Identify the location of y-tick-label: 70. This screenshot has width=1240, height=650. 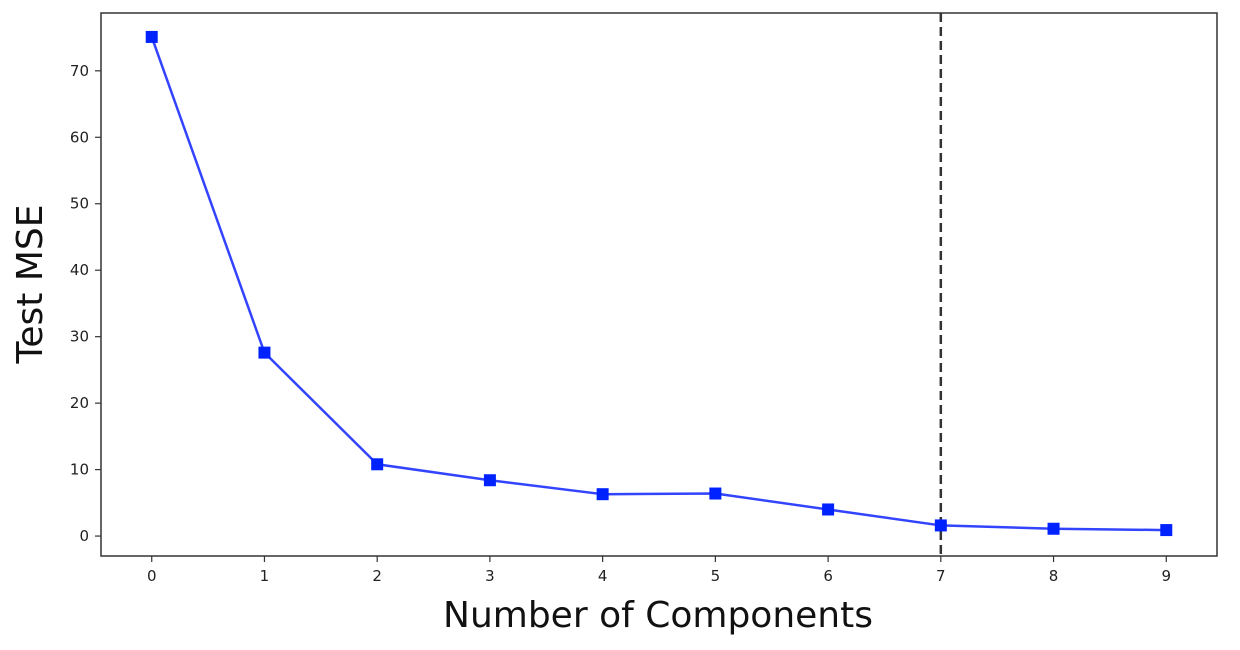
(79, 71).